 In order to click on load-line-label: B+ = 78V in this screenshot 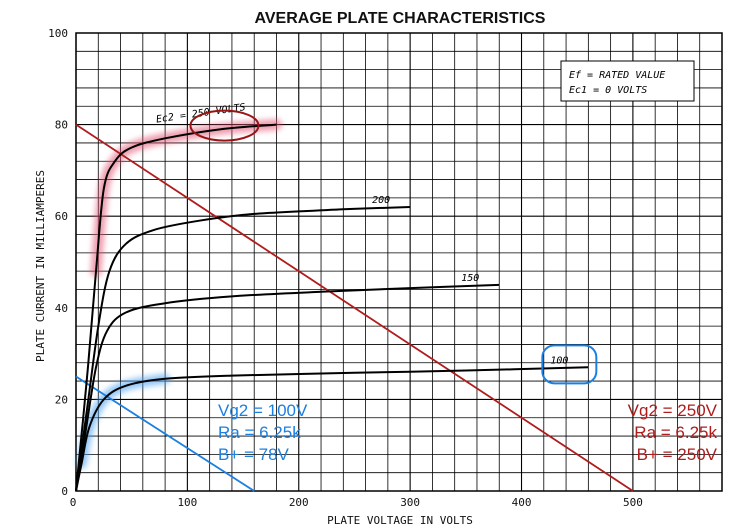, I will do `click(254, 454)`.